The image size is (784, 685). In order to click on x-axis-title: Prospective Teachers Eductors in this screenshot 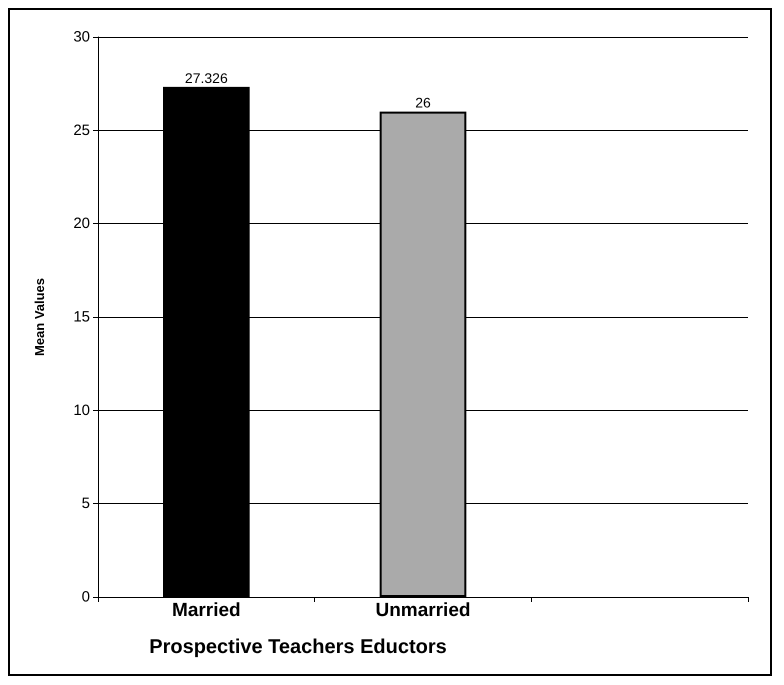, I will do `click(298, 647)`.